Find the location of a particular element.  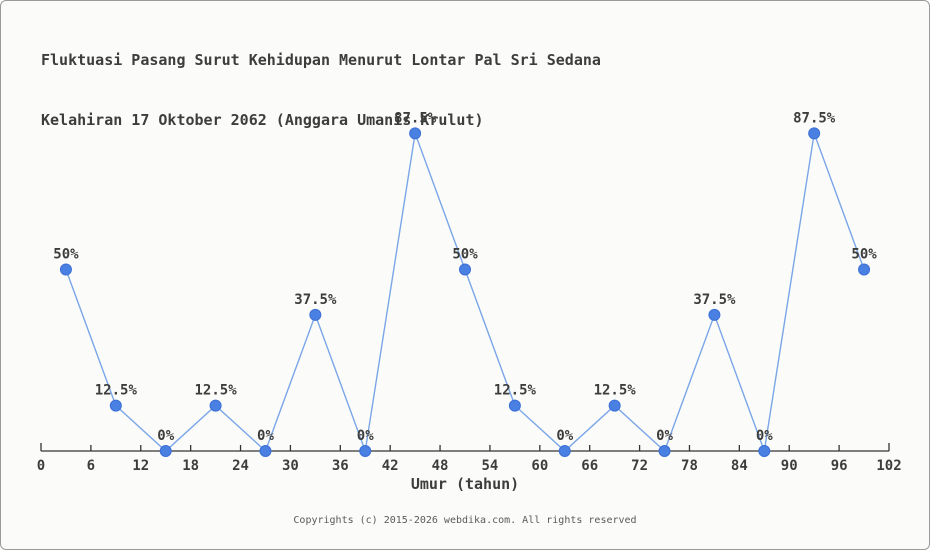

x-tick-label: 18 is located at coordinates (190, 466).